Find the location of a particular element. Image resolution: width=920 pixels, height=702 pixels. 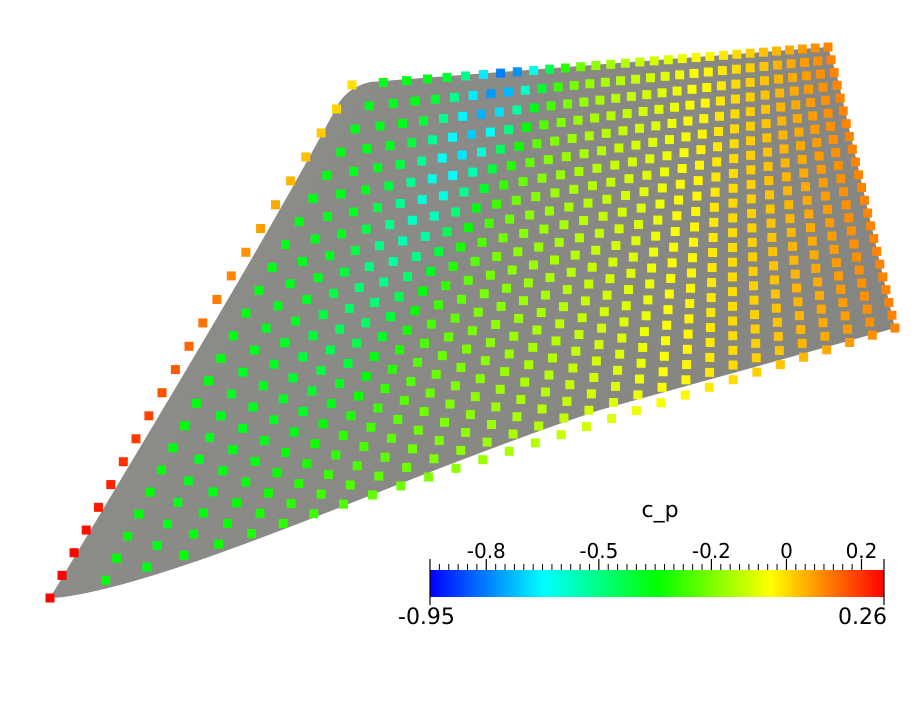

limit-label: 0.26 is located at coordinates (862, 617).